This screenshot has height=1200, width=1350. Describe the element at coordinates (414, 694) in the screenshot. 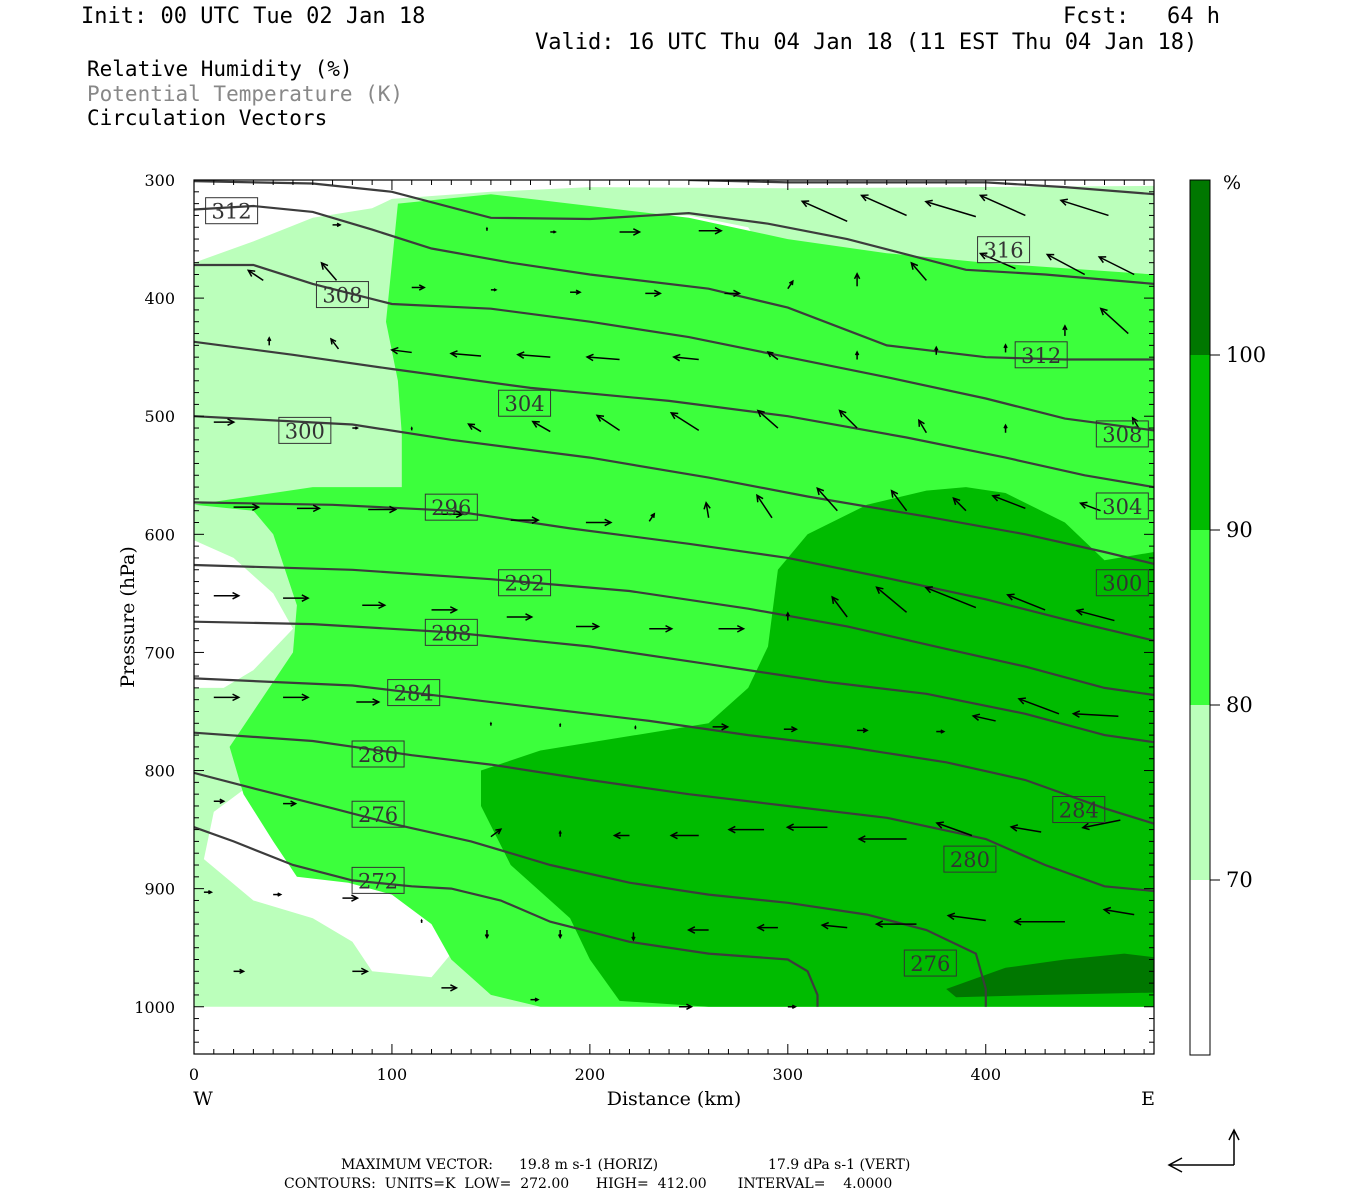

I see `contour-label: 284` at that location.